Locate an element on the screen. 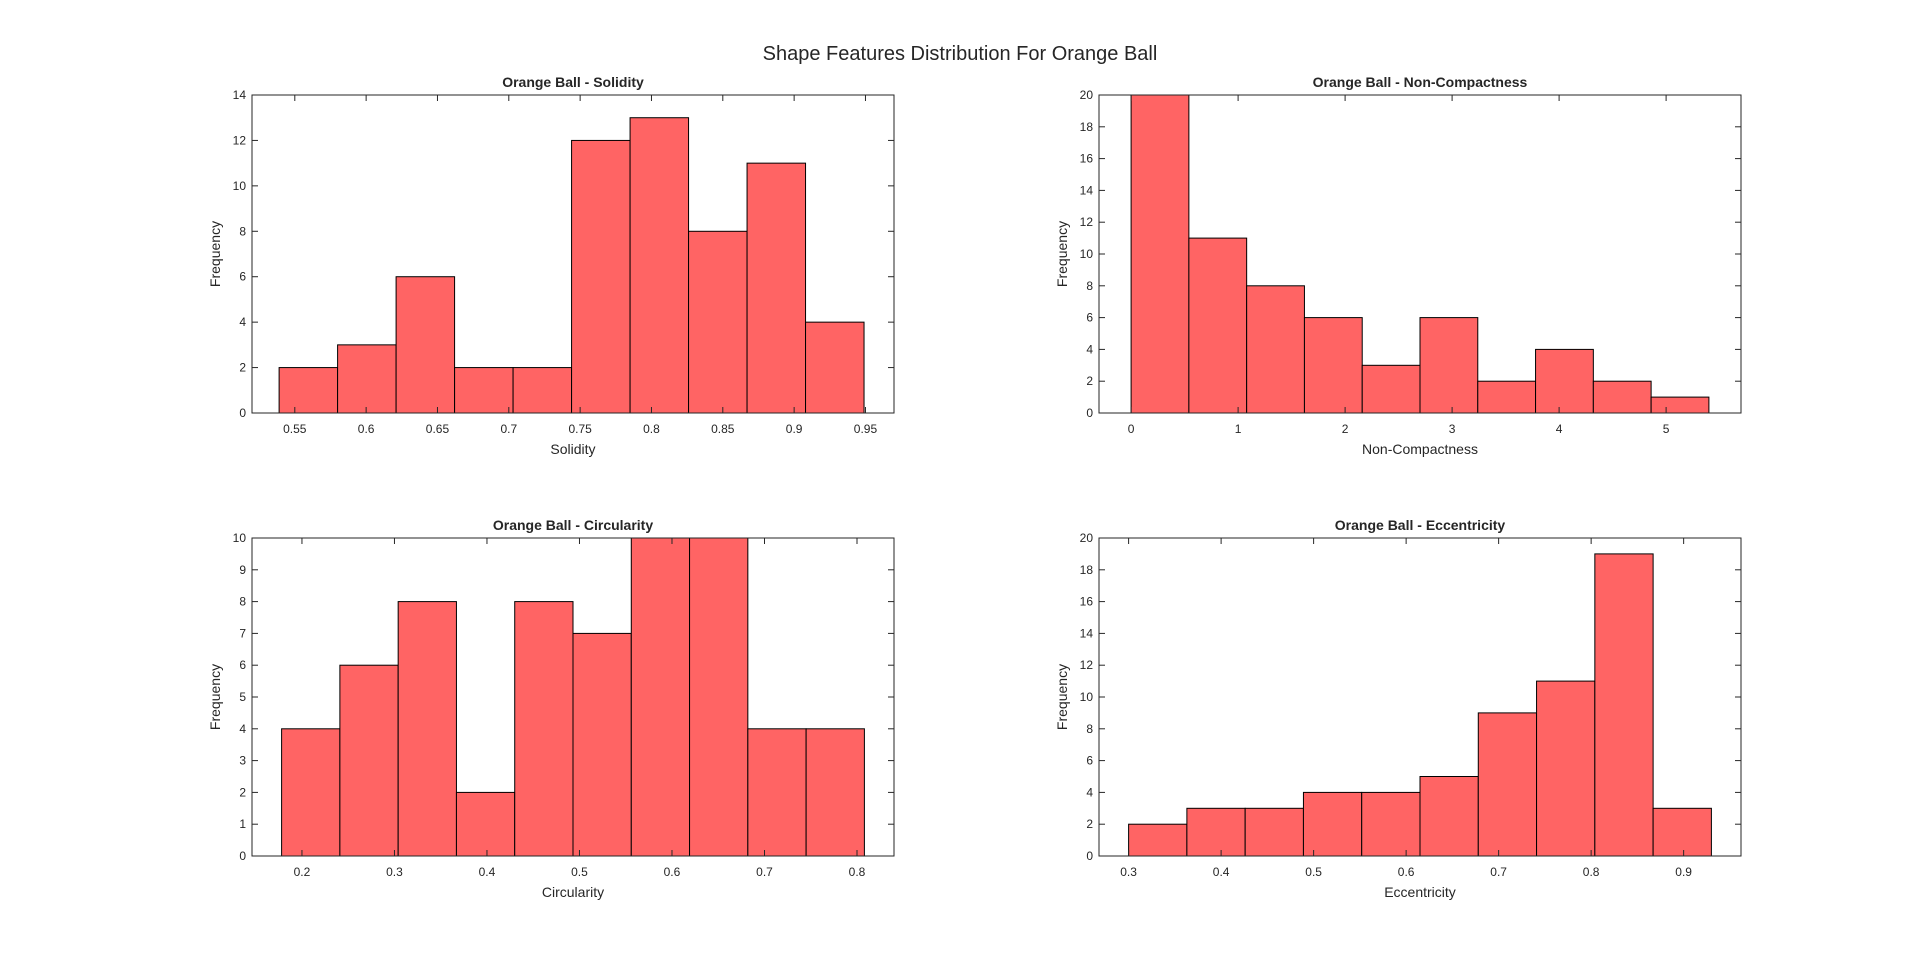 This screenshot has width=1920, height=955. y-tick-label-solidity-6: 12 is located at coordinates (240, 140).